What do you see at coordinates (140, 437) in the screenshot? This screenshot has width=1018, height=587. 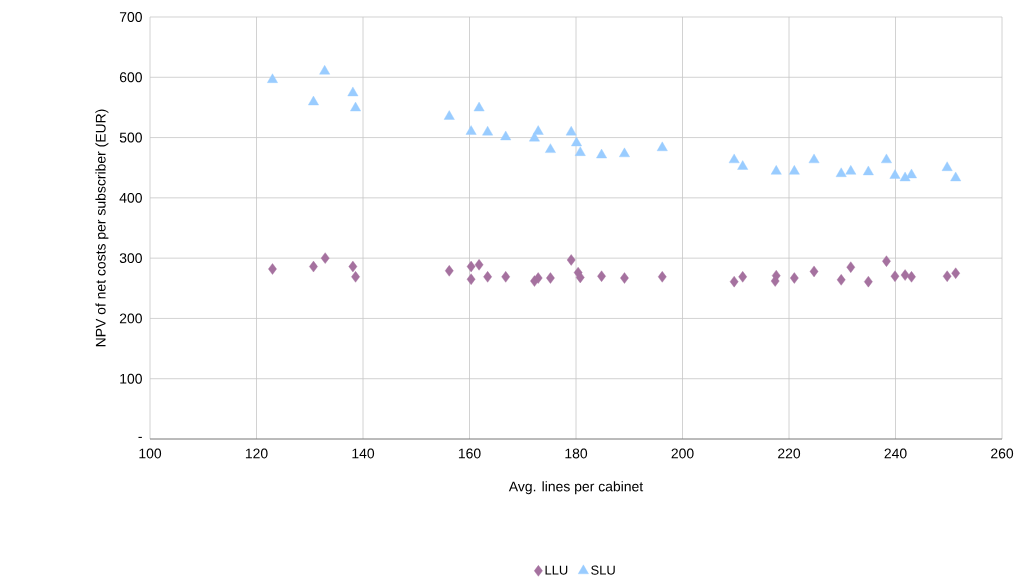 I see `y-tick-label: -` at bounding box center [140, 437].